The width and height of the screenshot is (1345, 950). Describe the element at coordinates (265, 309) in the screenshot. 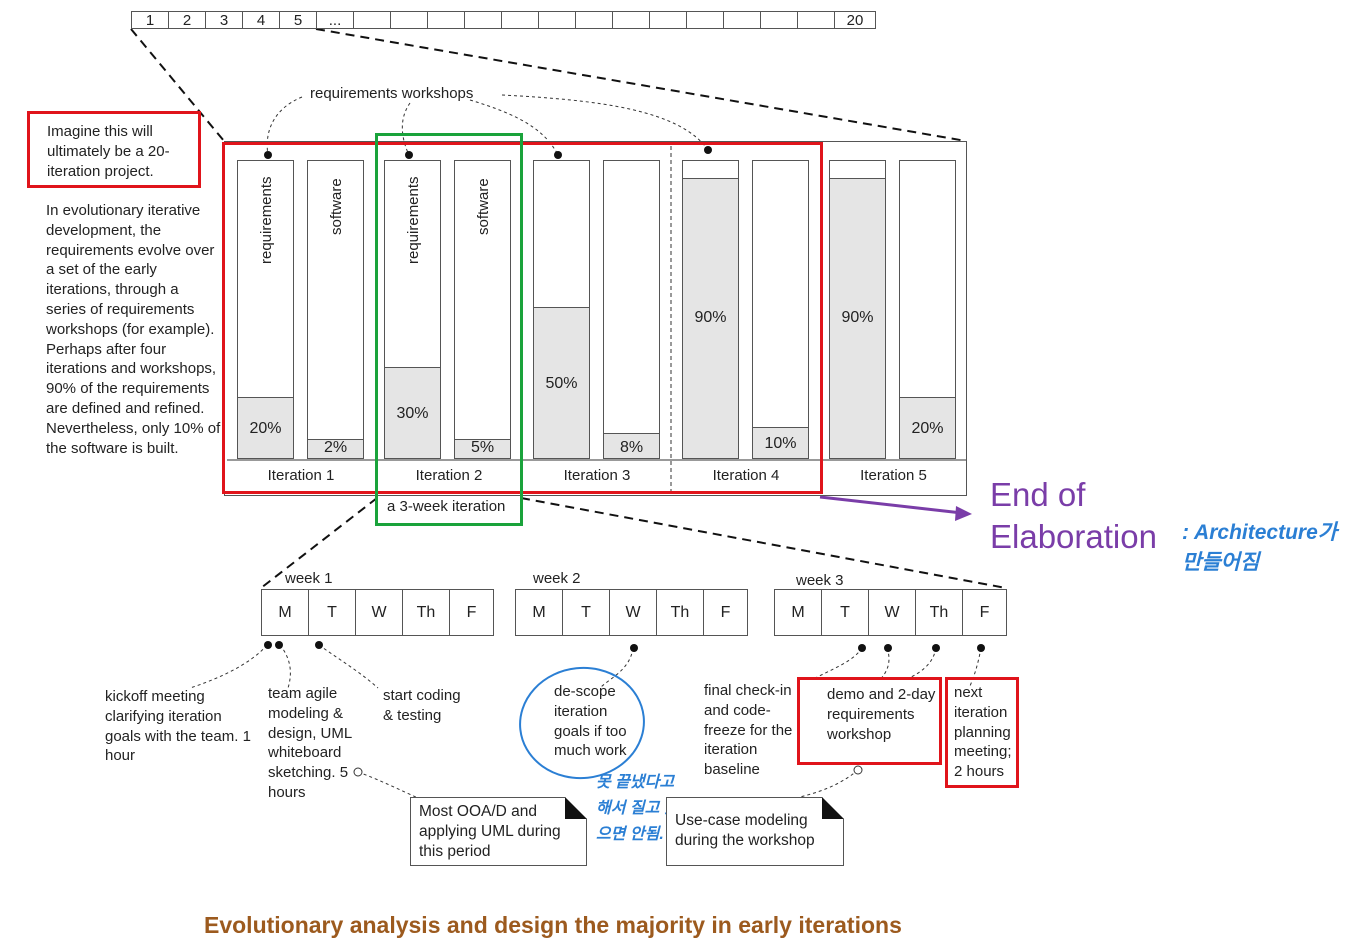

I see `requirements-bar: 20% requirements` at that location.